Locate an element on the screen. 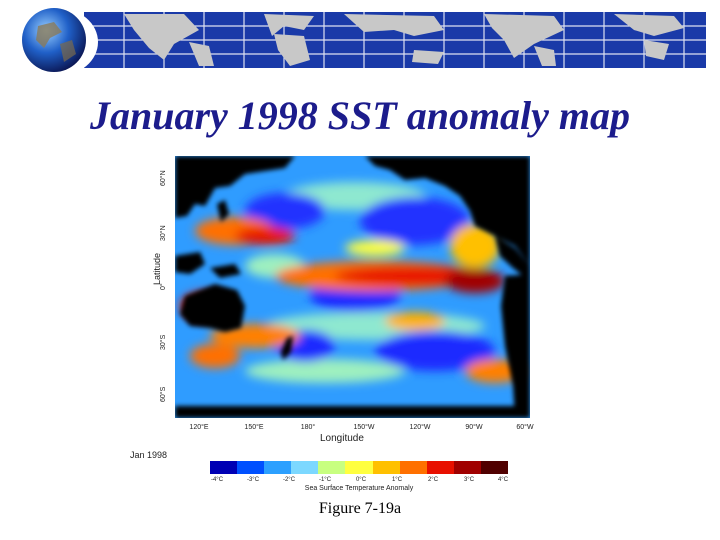 The image size is (720, 540). lon-tick-120w: 120°W is located at coordinates (420, 427).